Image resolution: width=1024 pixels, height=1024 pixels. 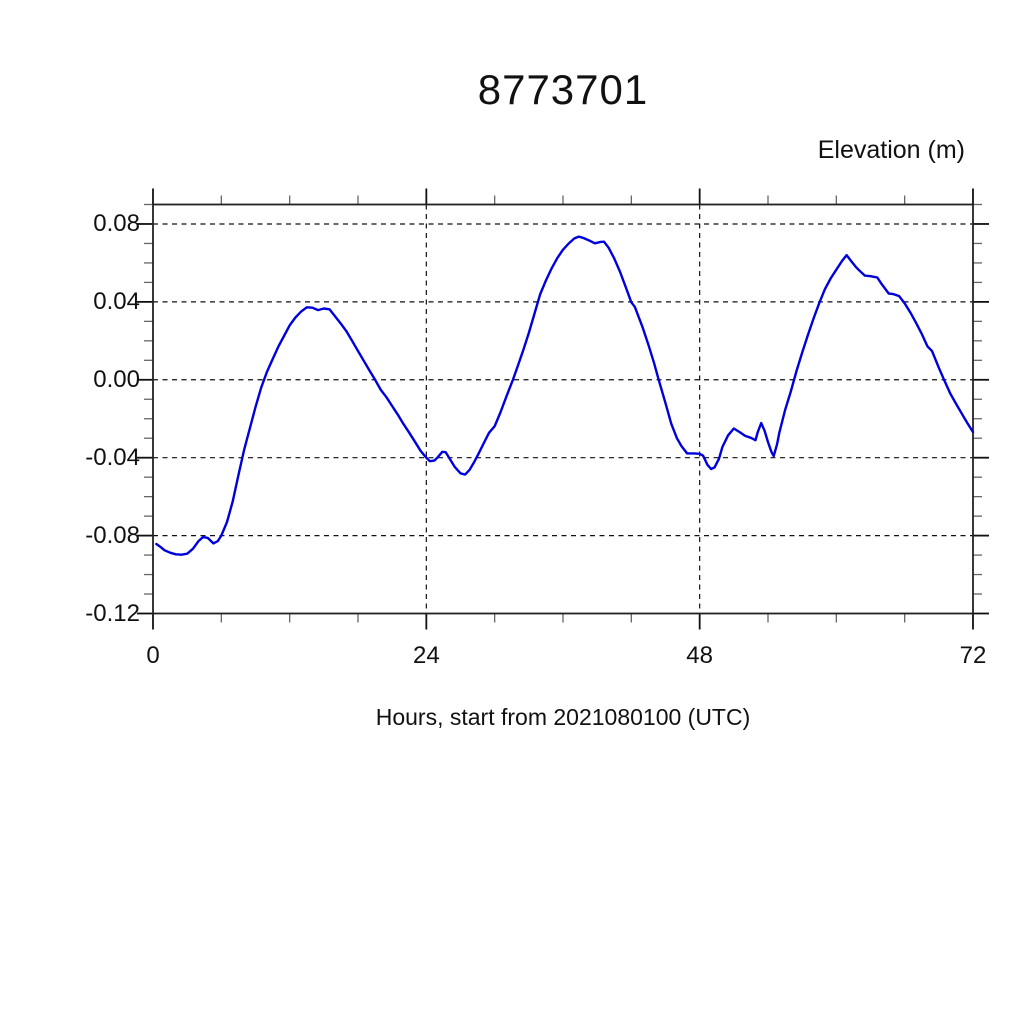 I want to click on x-tick-label: 48, so click(x=700, y=655).